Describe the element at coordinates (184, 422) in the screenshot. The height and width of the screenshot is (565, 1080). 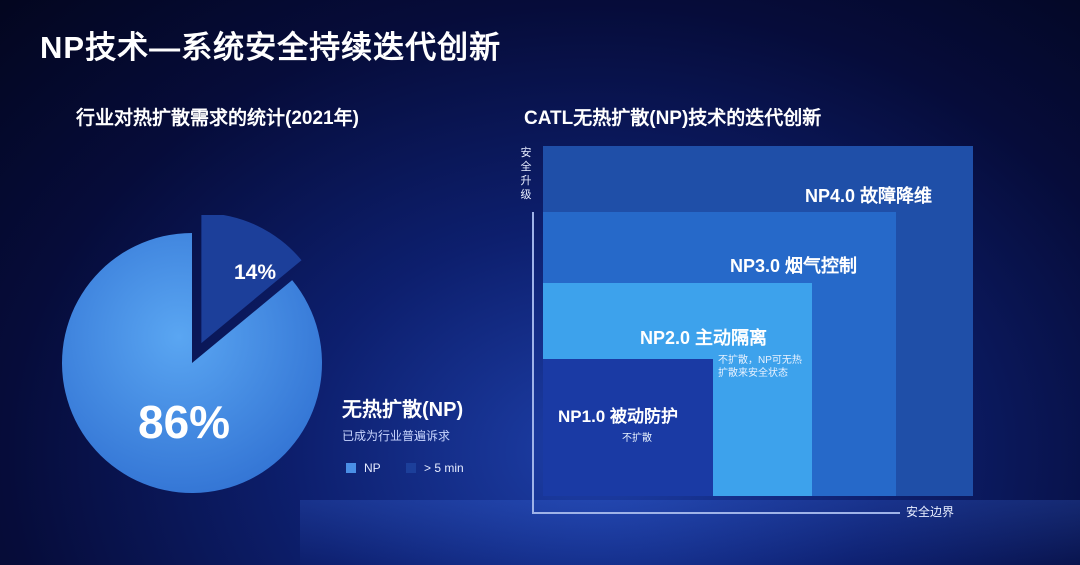
I see `pie-label-np: 86%` at that location.